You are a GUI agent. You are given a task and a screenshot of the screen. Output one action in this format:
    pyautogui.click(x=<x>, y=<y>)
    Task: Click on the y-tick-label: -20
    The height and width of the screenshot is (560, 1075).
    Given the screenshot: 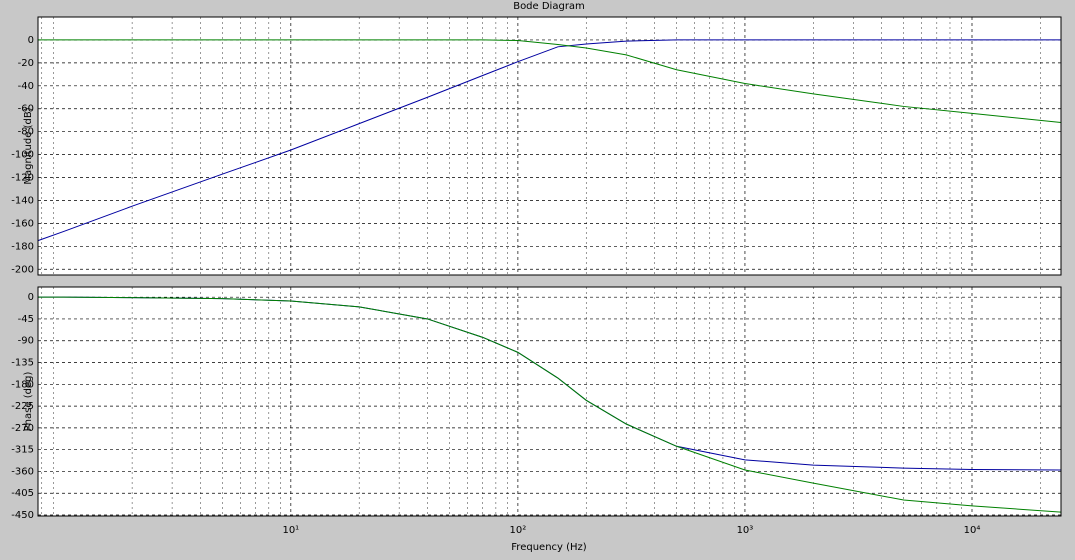 What is the action you would take?
    pyautogui.click(x=26, y=63)
    